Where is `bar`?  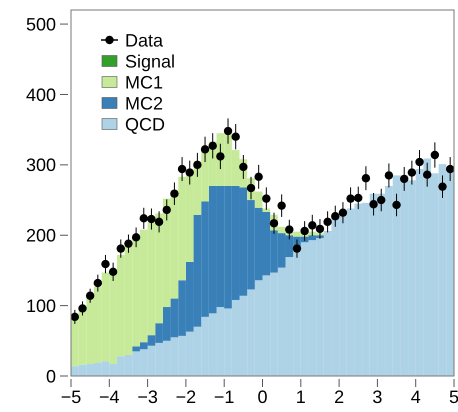
bar is located at coordinates (266, 210).